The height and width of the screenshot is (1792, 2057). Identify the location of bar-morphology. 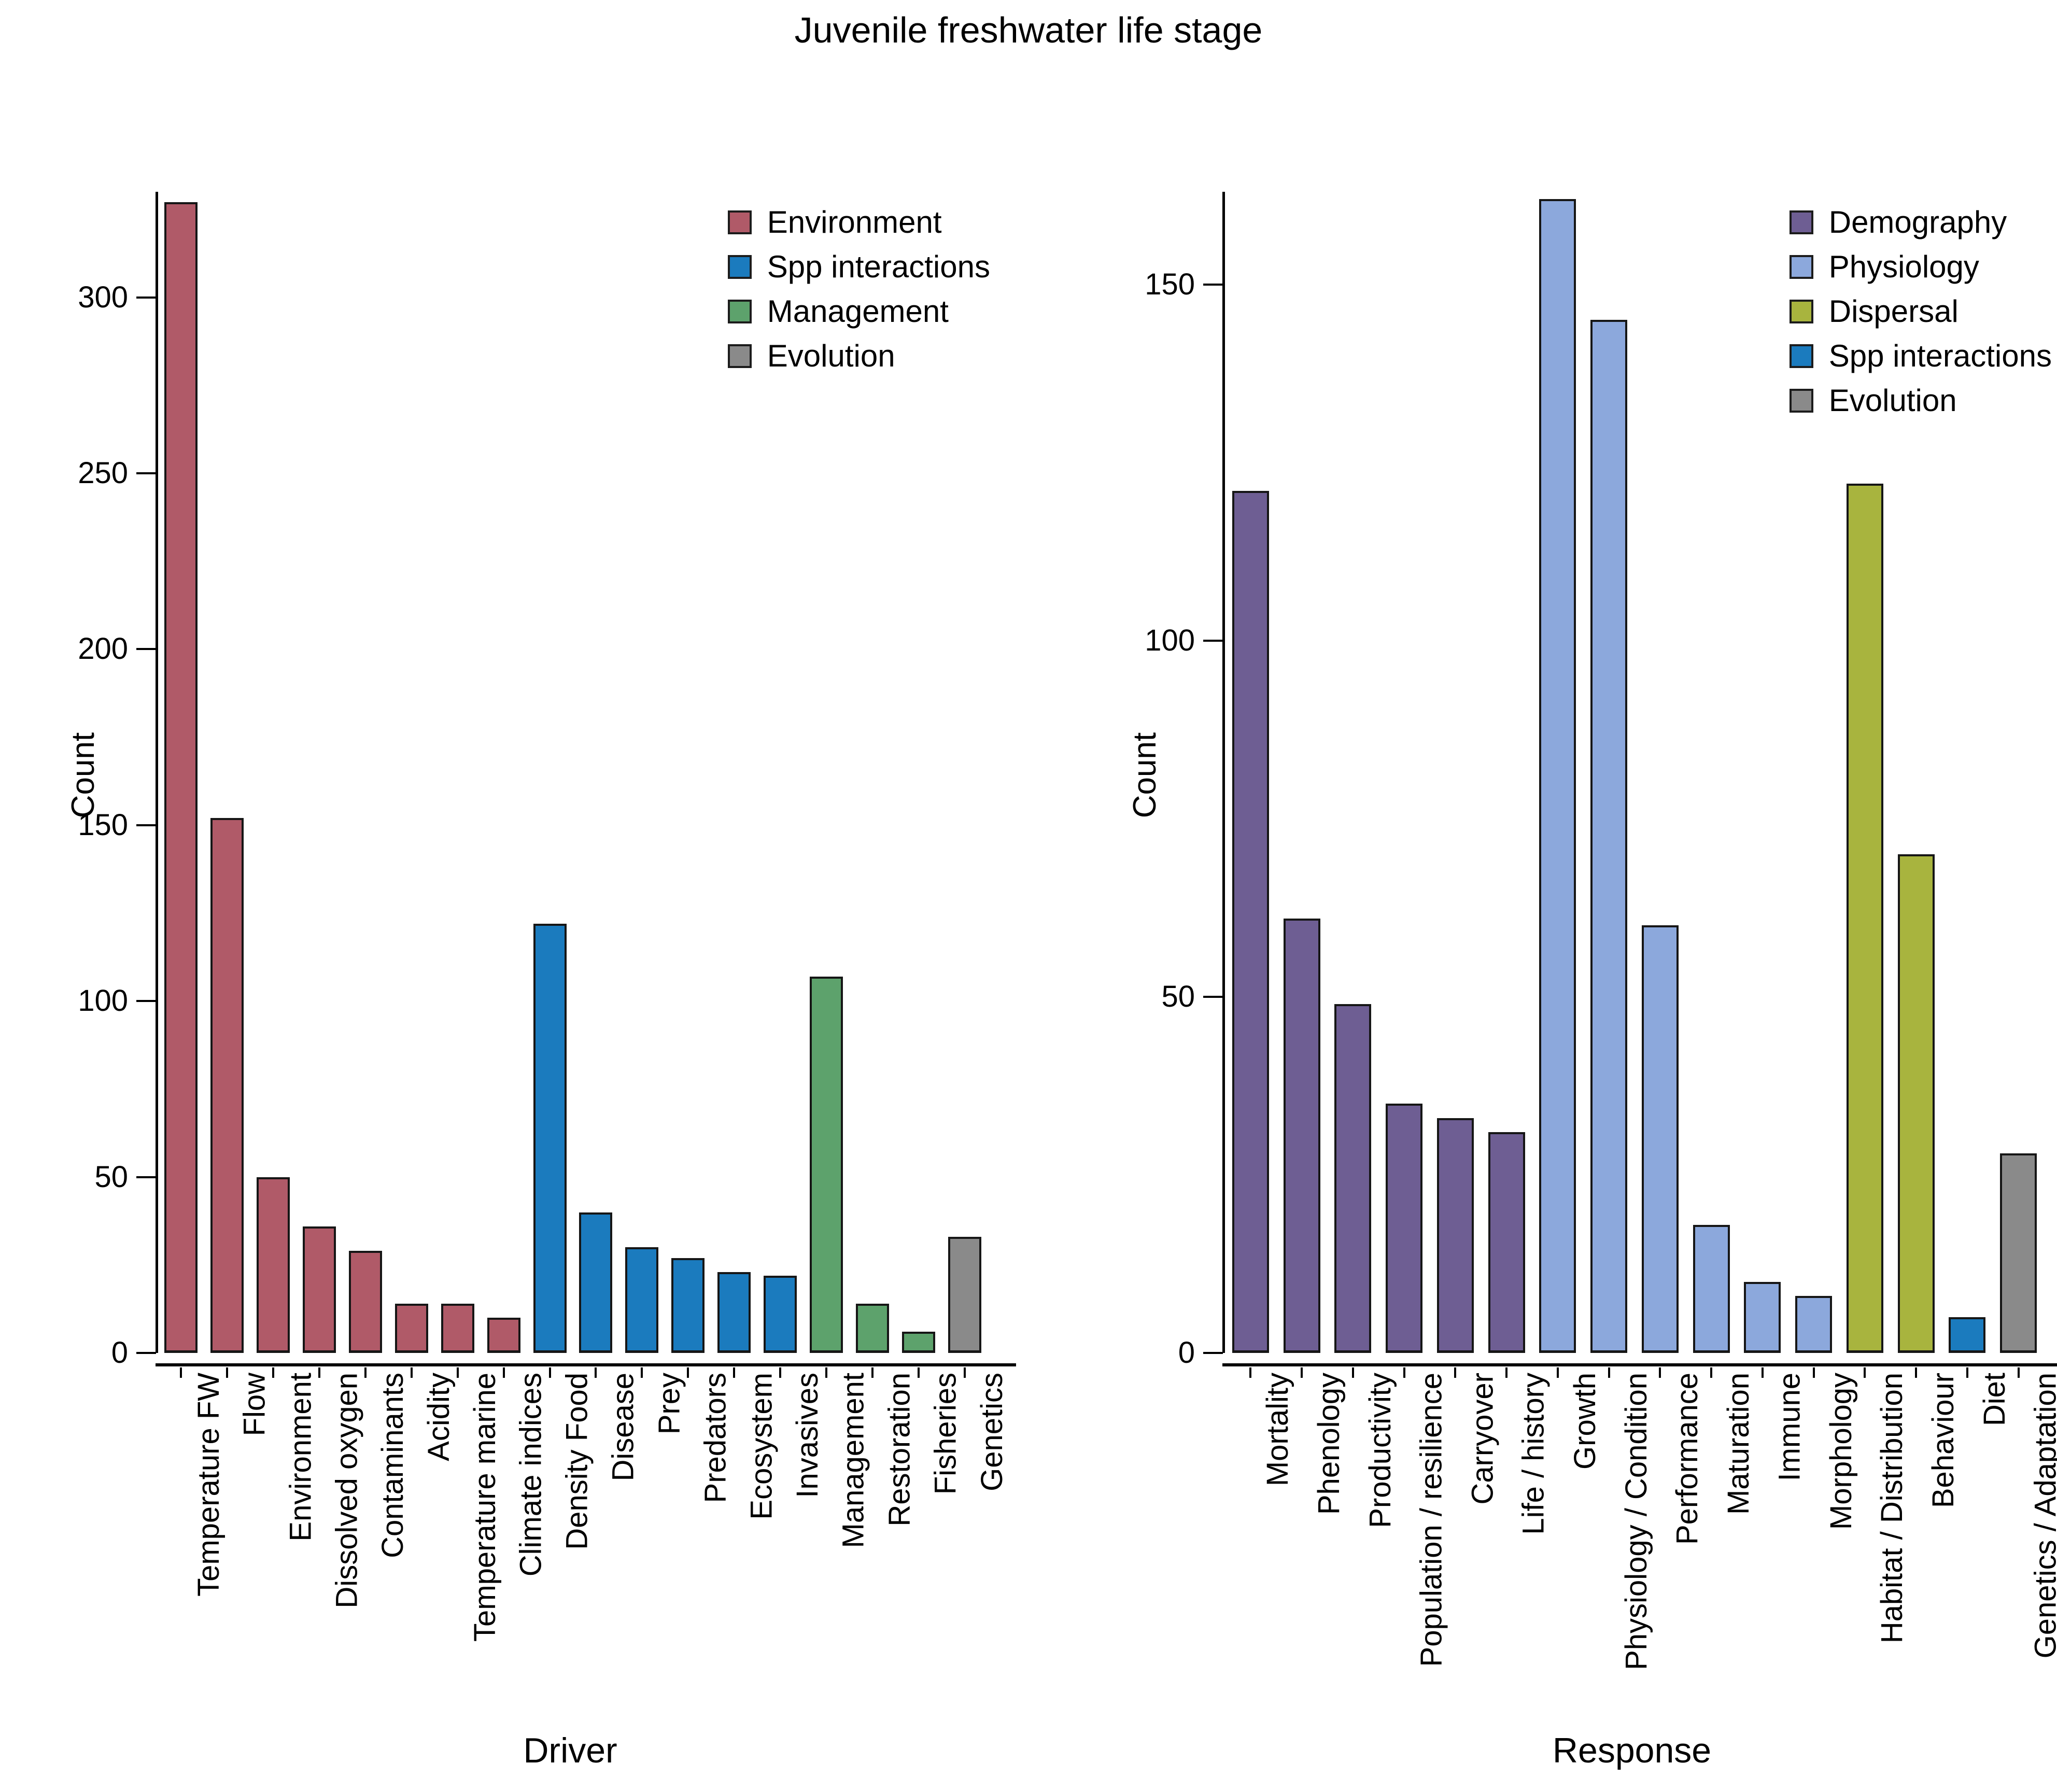
(1814, 1324).